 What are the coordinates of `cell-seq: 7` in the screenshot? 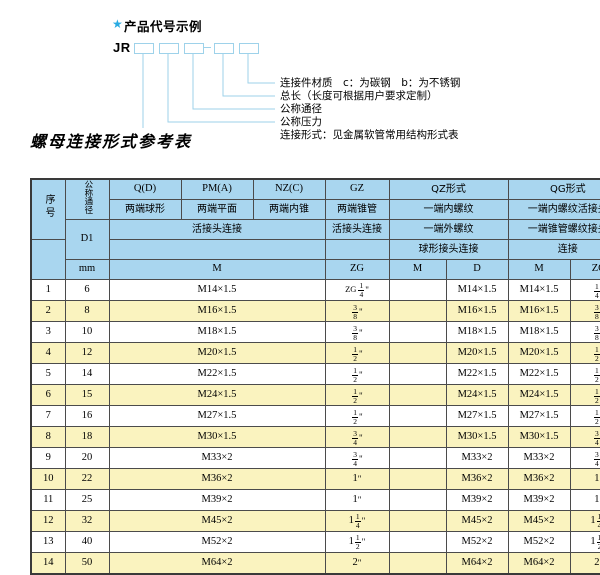 It's located at (48, 416).